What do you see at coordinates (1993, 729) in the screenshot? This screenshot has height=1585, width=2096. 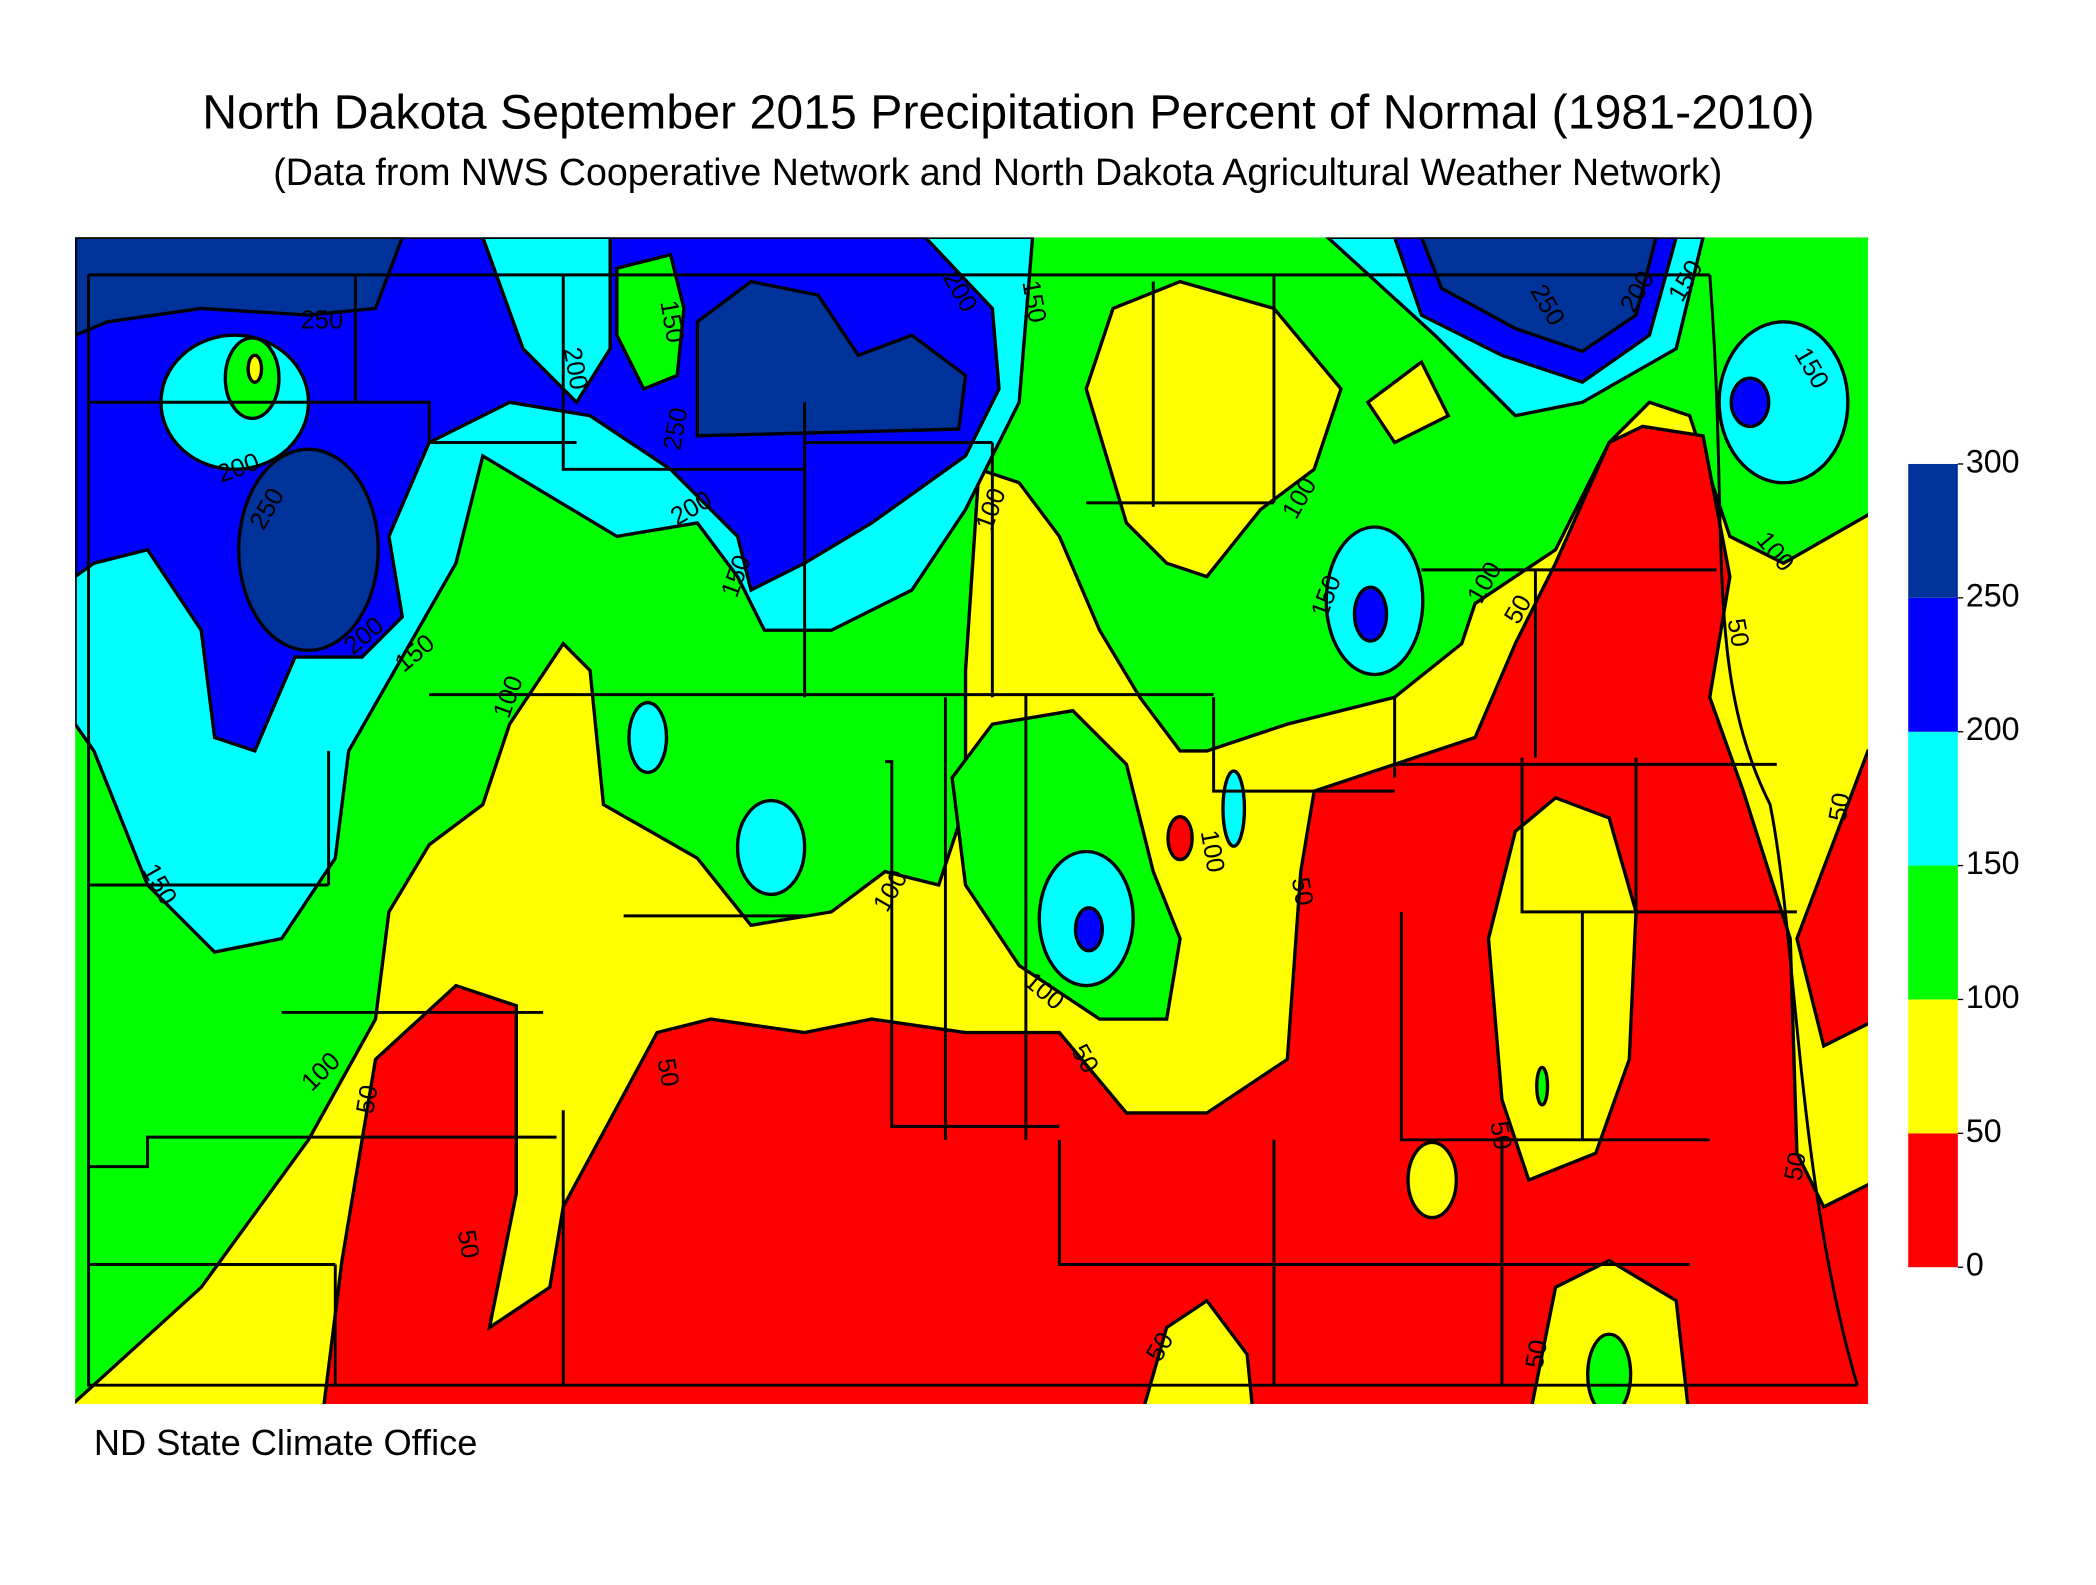 I see `colorbar-label: 200` at bounding box center [1993, 729].